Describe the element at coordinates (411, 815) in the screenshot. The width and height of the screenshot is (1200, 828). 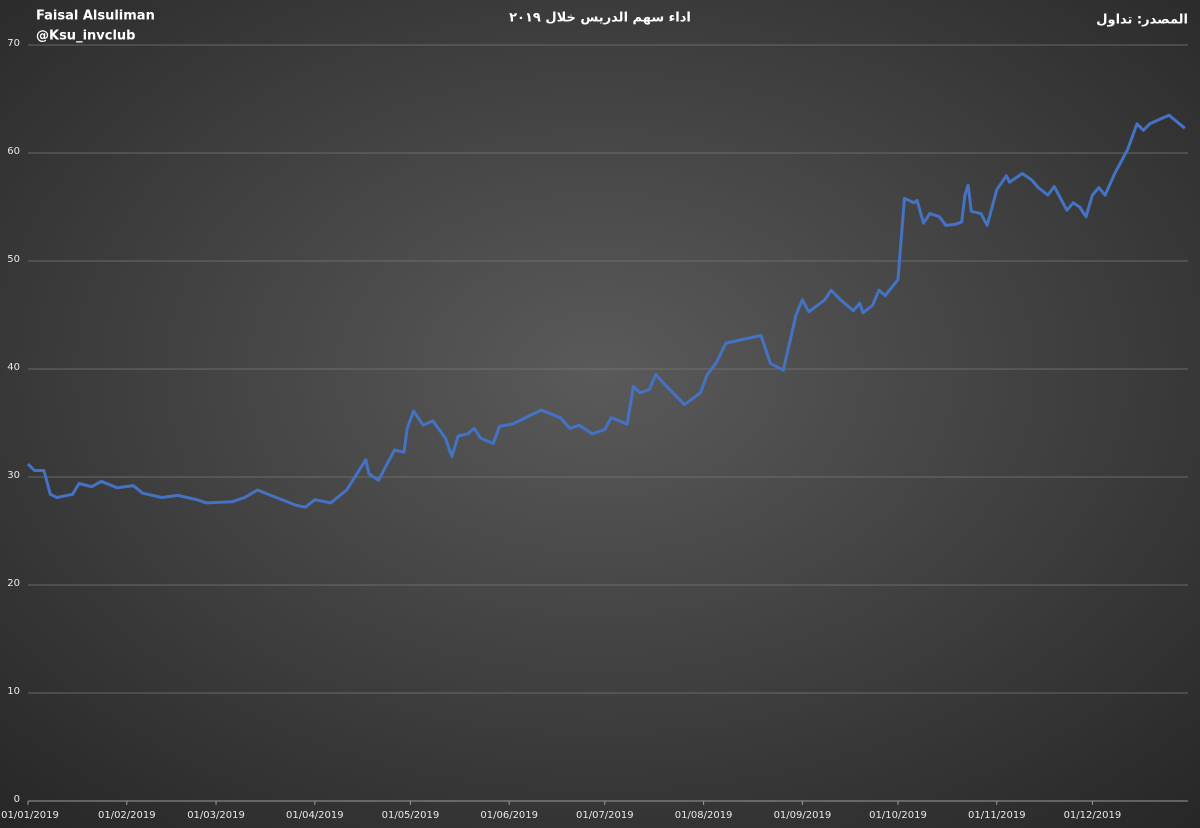
I see `x-tick-label: 01/05/2019` at that location.